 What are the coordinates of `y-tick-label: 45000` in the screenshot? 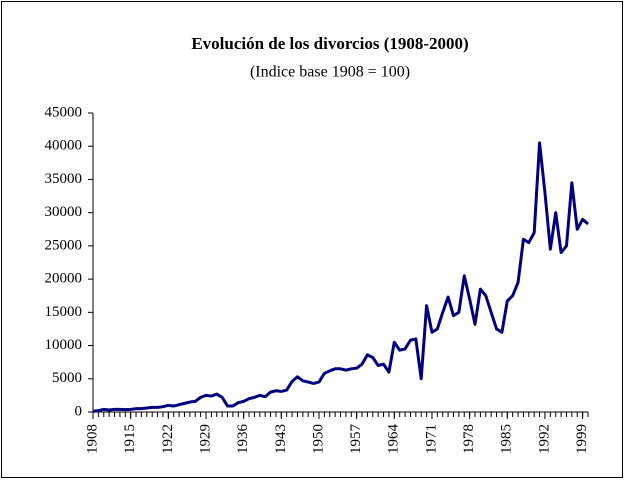 It's located at (64, 112).